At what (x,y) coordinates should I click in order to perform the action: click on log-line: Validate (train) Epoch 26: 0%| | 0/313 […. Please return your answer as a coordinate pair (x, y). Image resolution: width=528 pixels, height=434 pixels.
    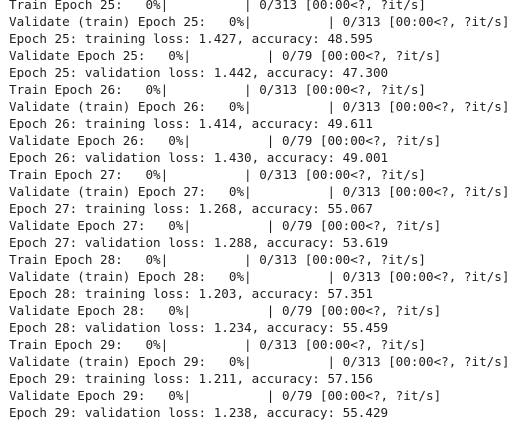
    Looking at the image, I should click on (259, 106).